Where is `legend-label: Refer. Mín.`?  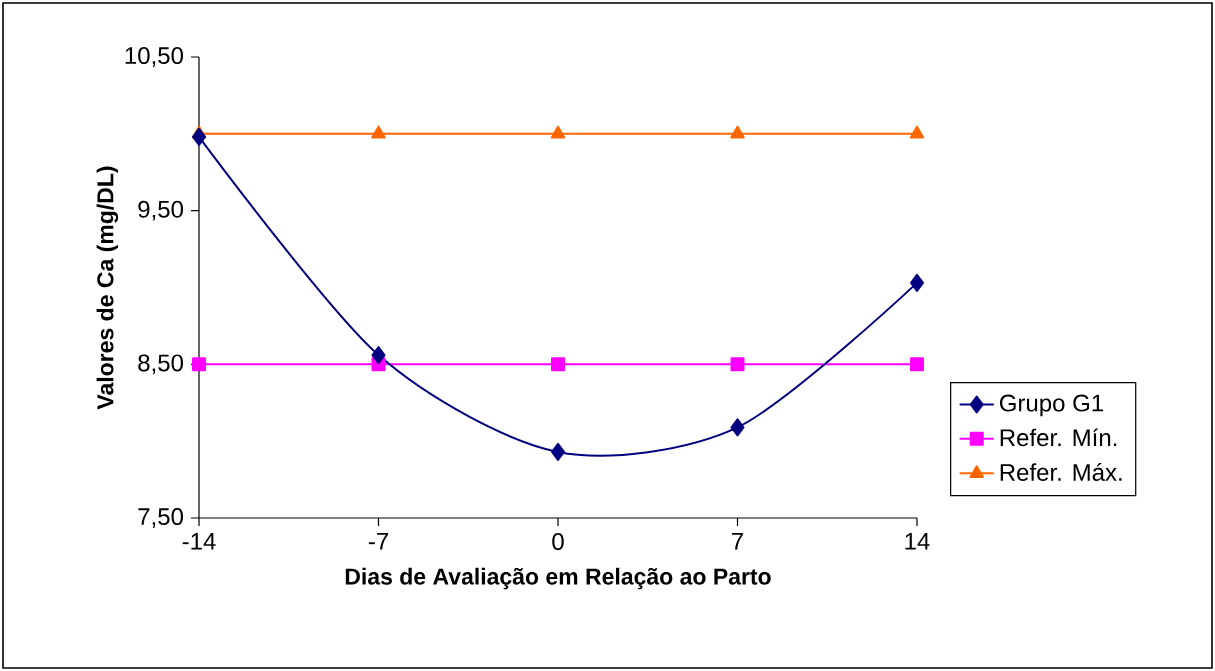
legend-label: Refer. Mín. is located at coordinates (1058, 437).